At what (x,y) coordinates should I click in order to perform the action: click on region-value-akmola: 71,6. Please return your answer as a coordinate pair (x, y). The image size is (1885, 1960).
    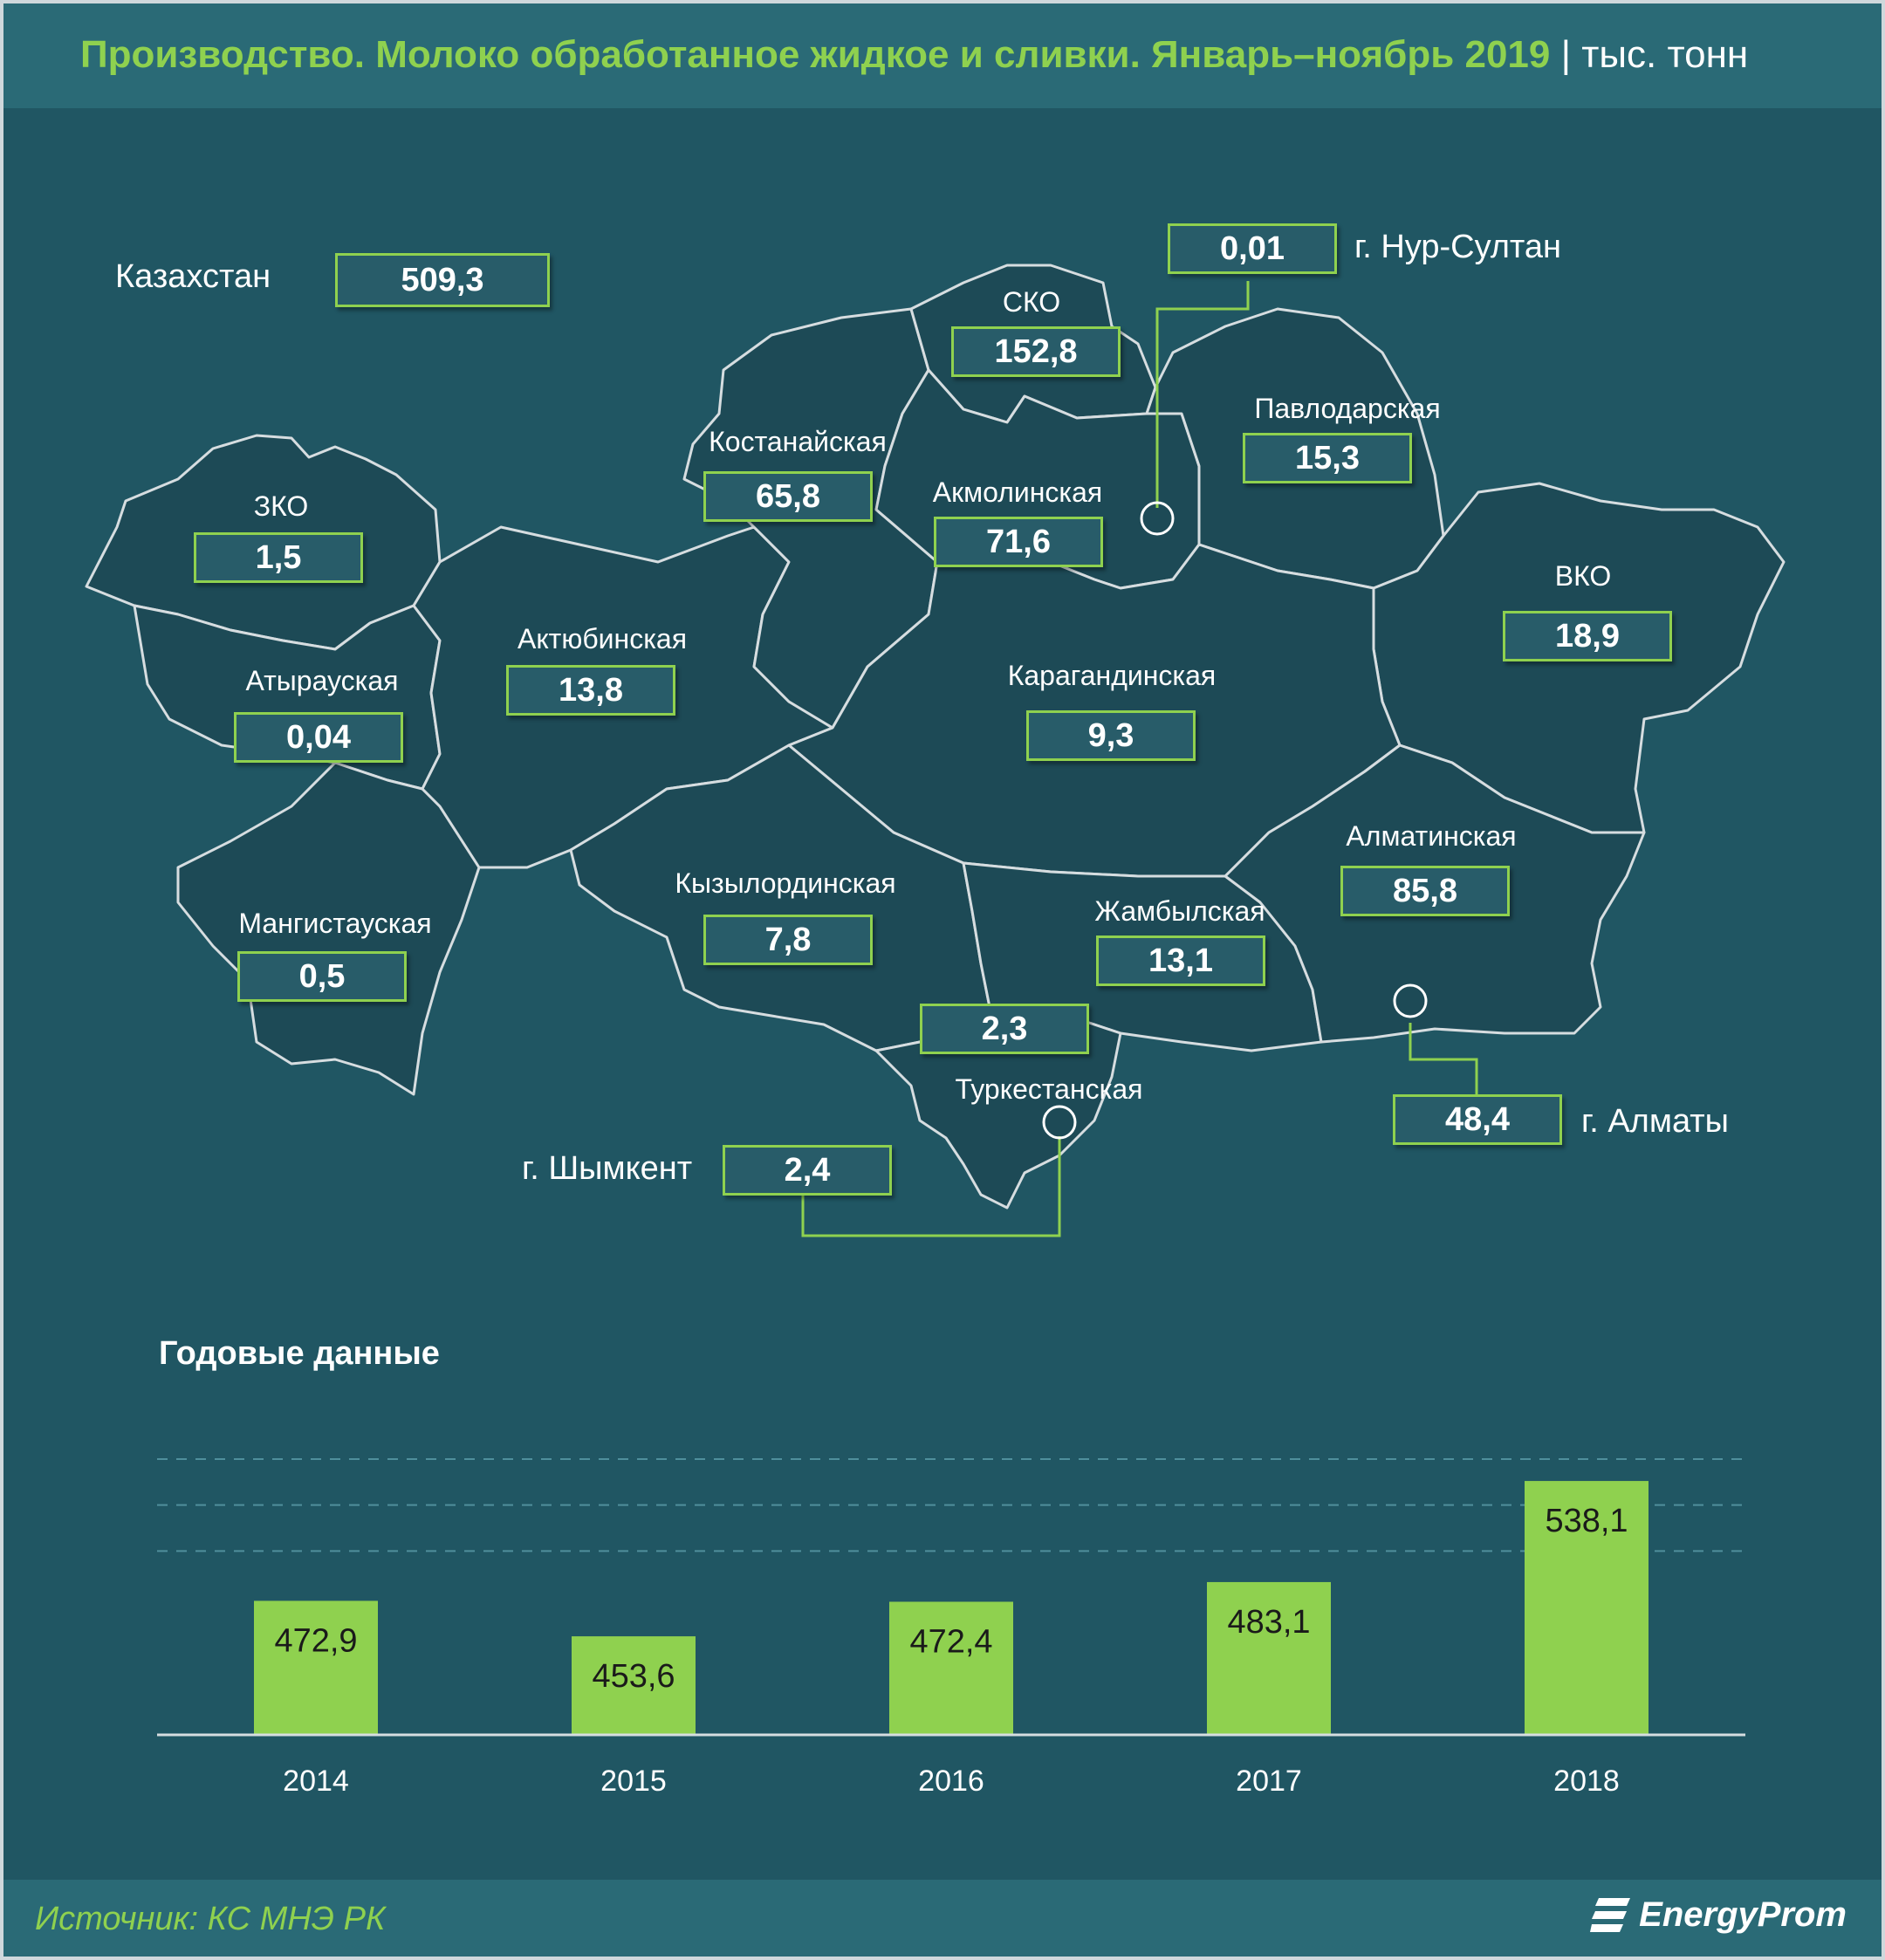
    Looking at the image, I should click on (1019, 542).